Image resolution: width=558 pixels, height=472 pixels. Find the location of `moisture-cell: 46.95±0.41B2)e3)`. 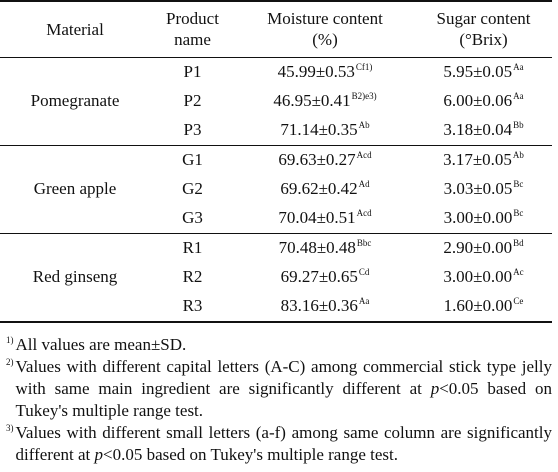

moisture-cell: 46.95±0.41B2)e3) is located at coordinates (325, 101).